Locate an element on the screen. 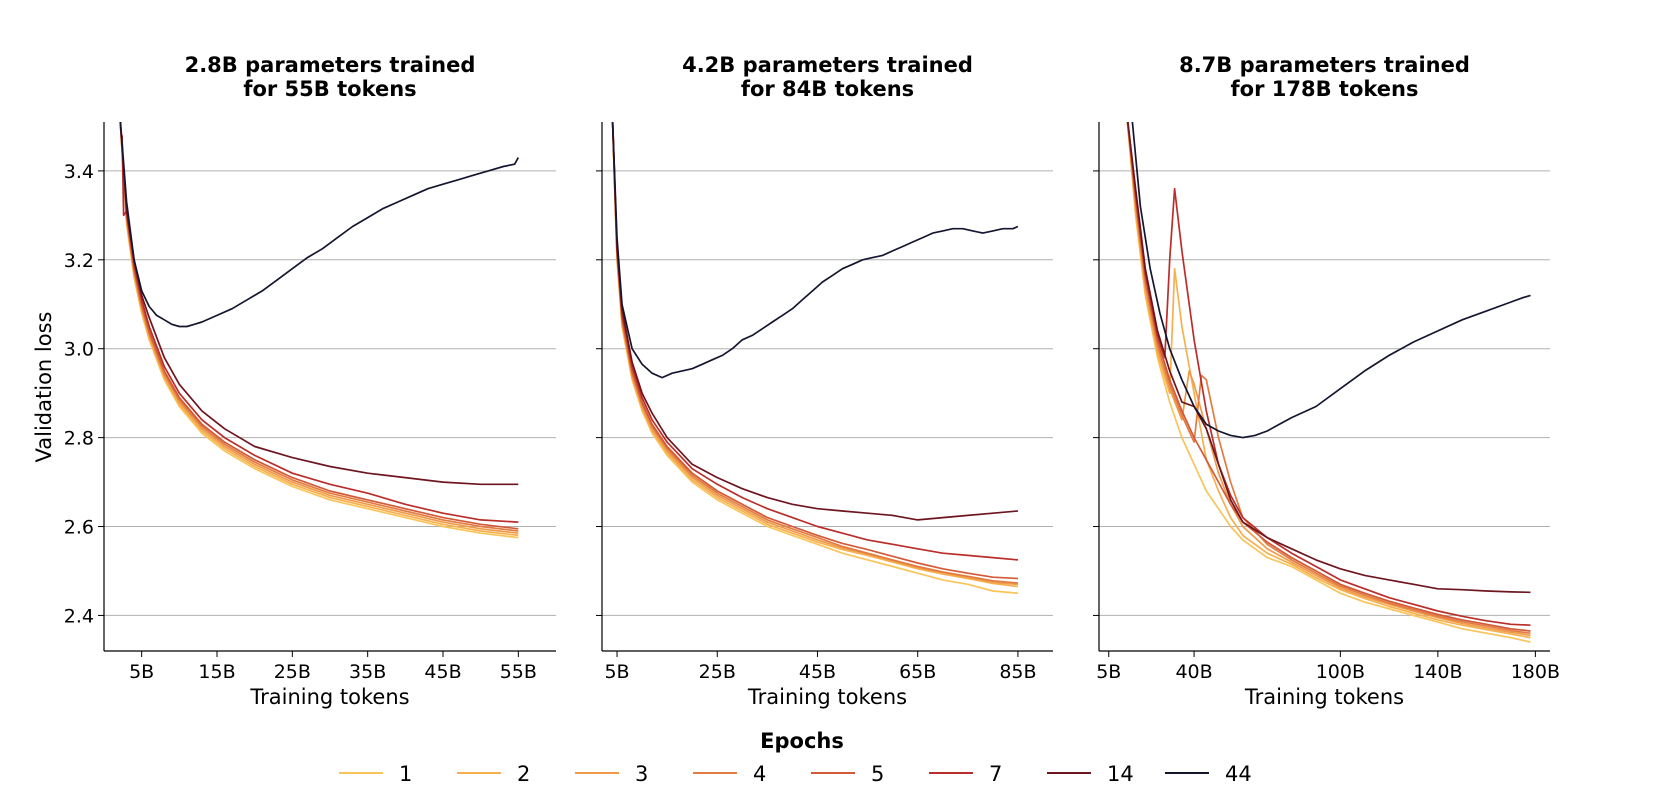 This screenshot has height=794, width=1656. chart-title-line-2: for 178B tokens is located at coordinates (1325, 89).